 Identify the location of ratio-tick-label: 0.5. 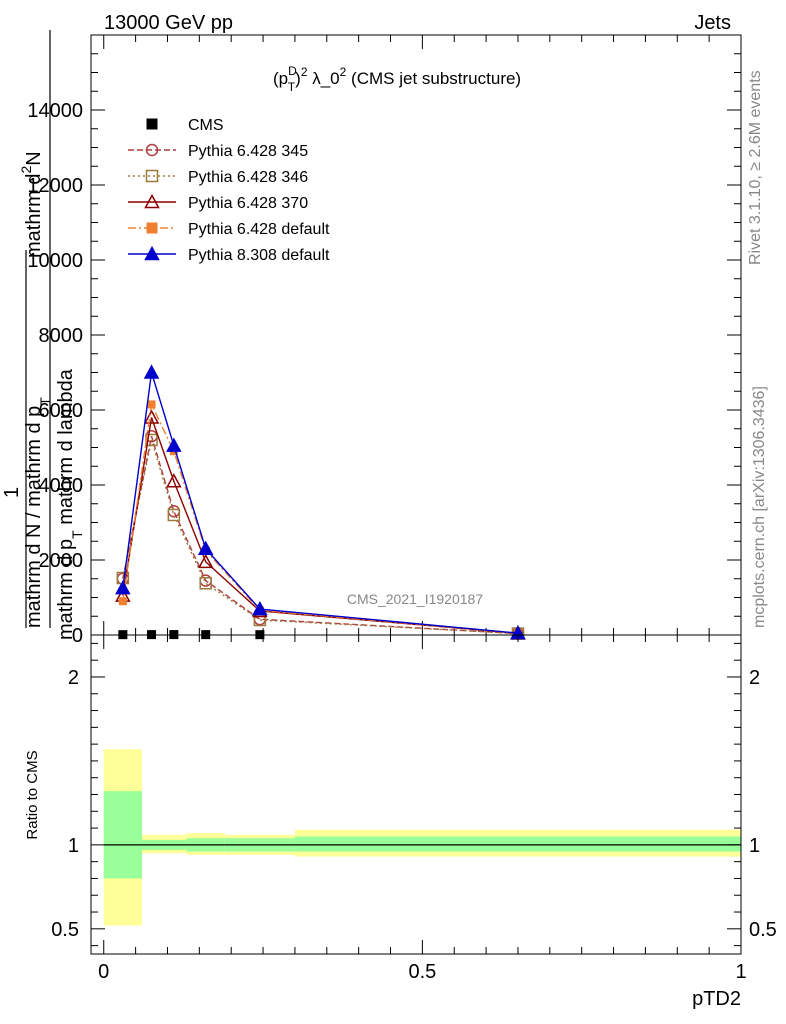
(65, 930).